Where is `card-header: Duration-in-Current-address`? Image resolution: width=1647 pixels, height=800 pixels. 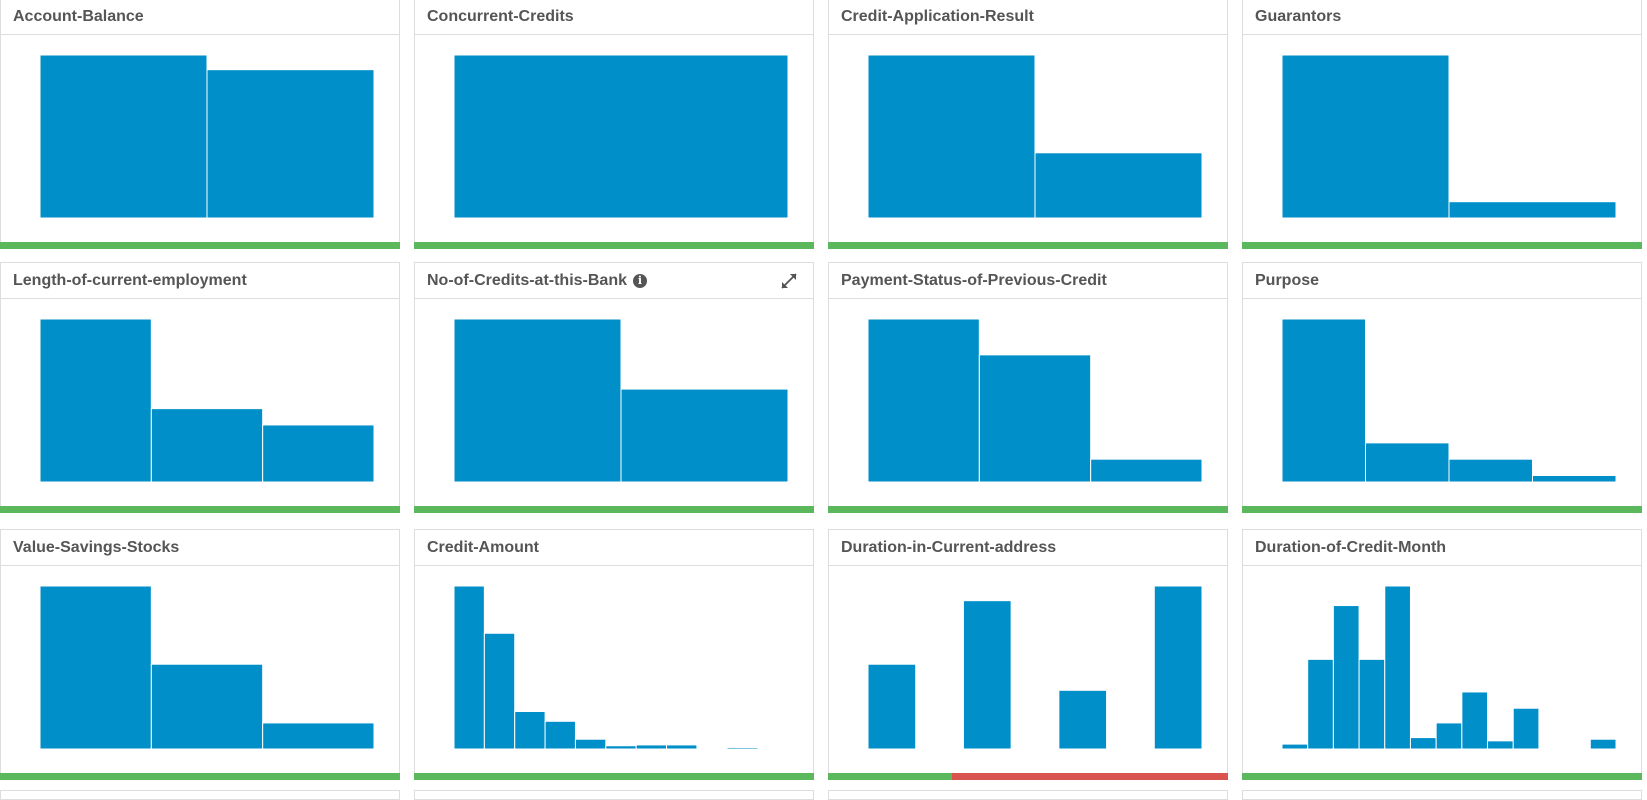 card-header: Duration-in-Current-address is located at coordinates (1028, 548).